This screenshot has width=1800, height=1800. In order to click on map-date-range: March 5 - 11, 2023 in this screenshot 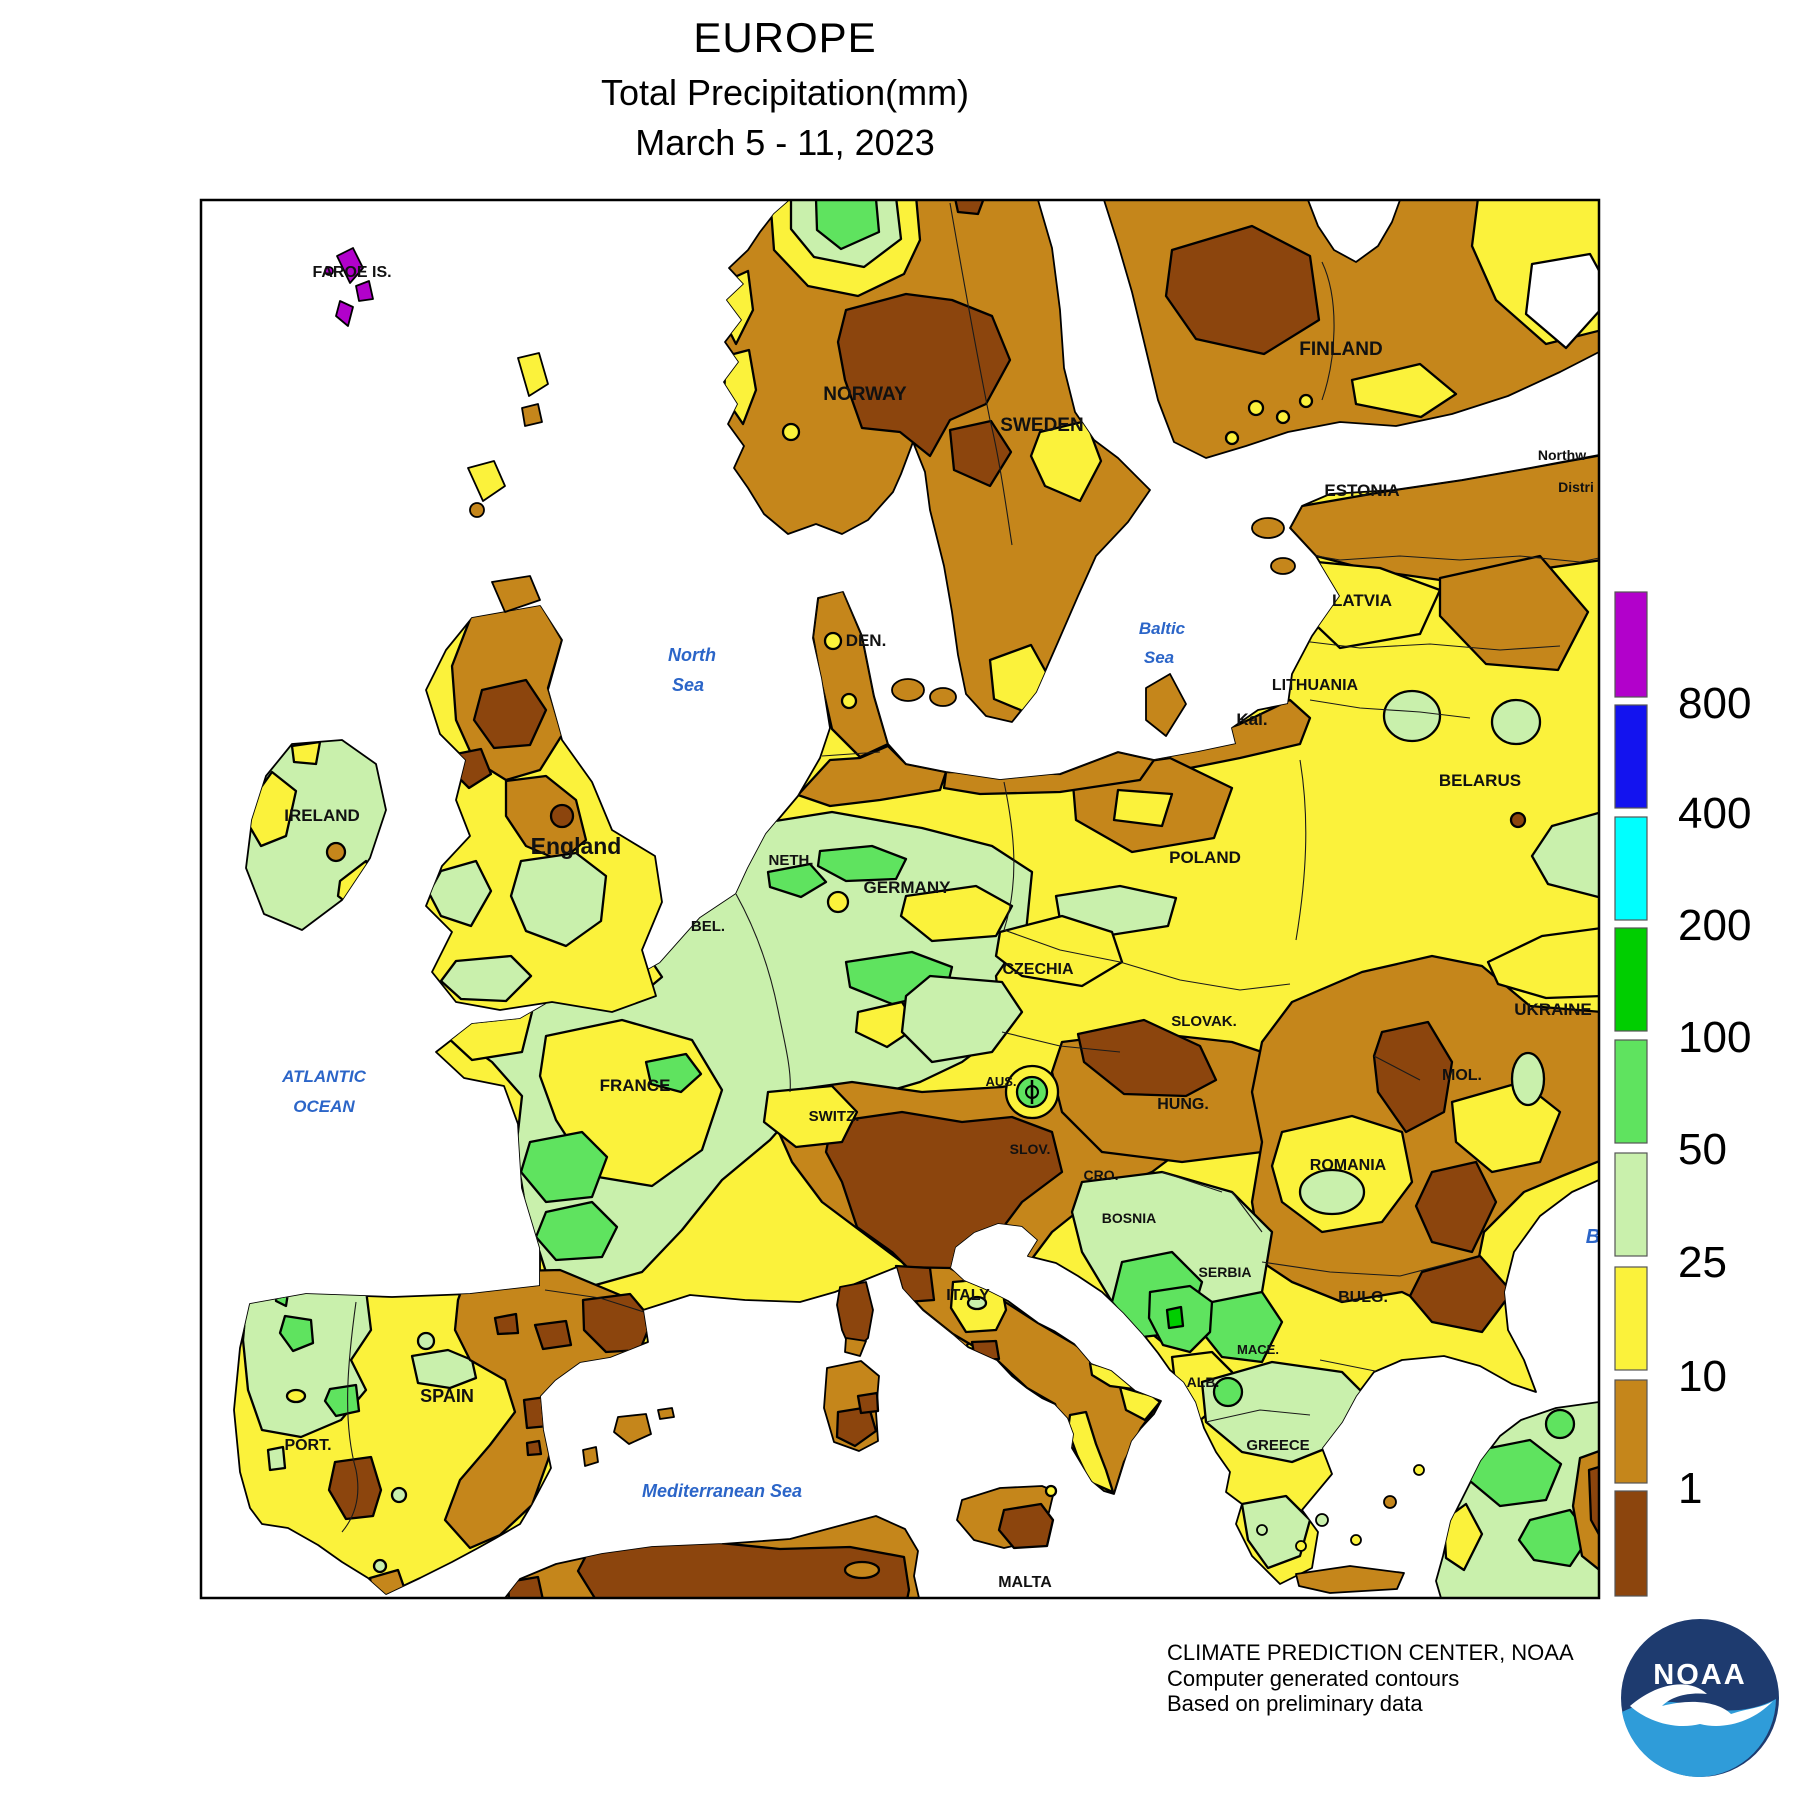, I will do `click(785, 142)`.